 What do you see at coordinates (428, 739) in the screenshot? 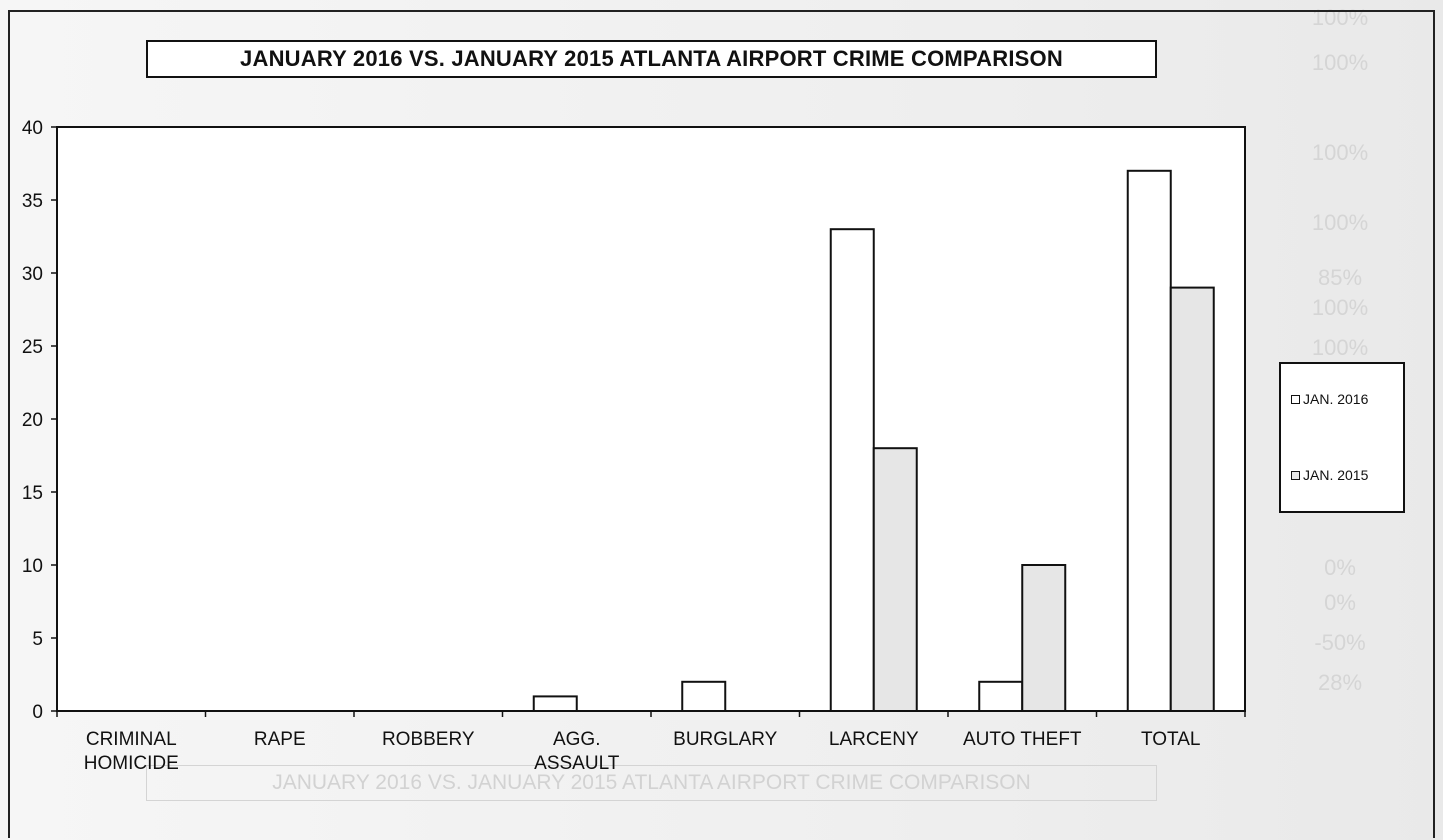
I see `x-category-label: ROBBERY` at bounding box center [428, 739].